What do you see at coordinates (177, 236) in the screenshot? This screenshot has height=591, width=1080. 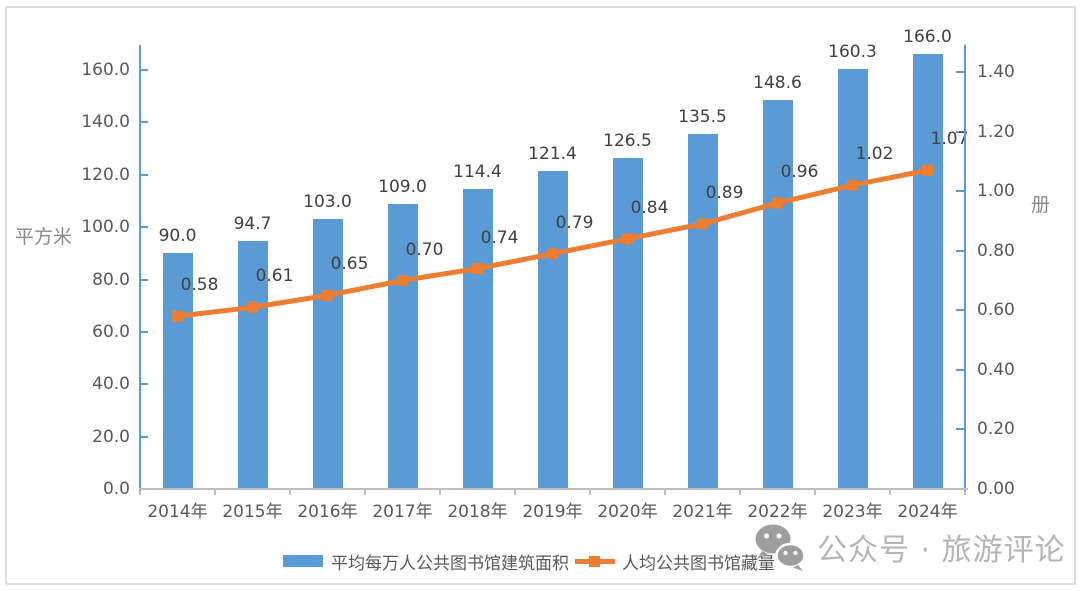 I see `bar-value-label: 90.0` at bounding box center [177, 236].